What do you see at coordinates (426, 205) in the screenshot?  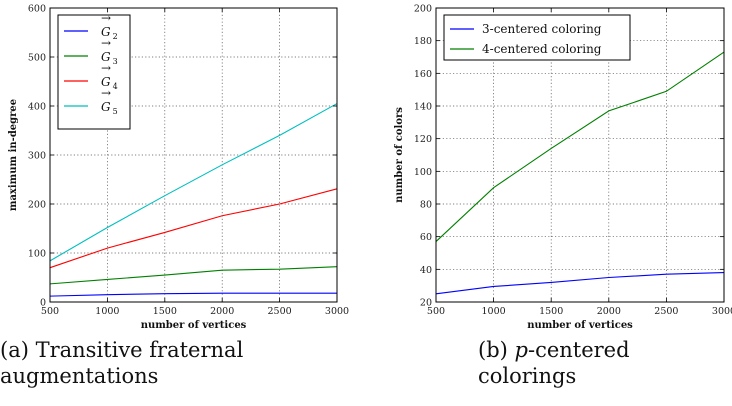 I see `y-tick-label: 80` at bounding box center [426, 205].